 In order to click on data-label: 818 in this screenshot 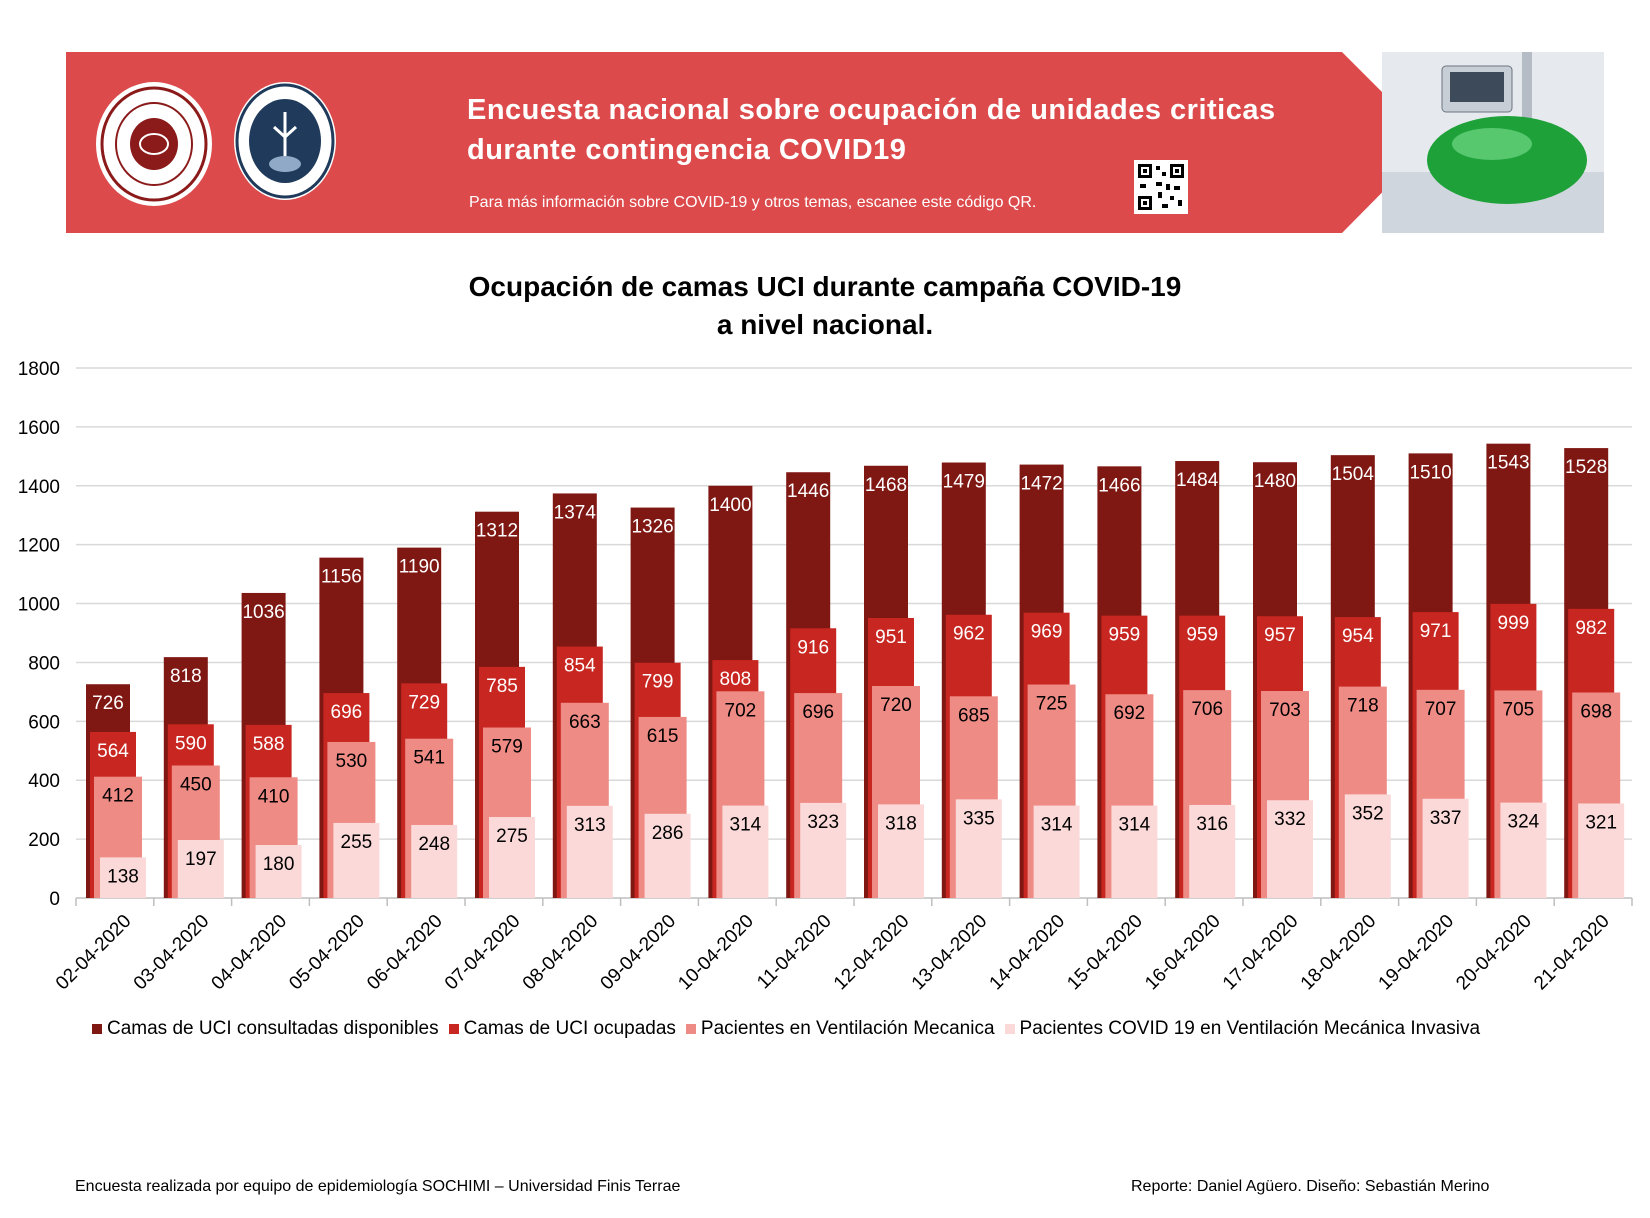, I will do `click(186, 676)`.